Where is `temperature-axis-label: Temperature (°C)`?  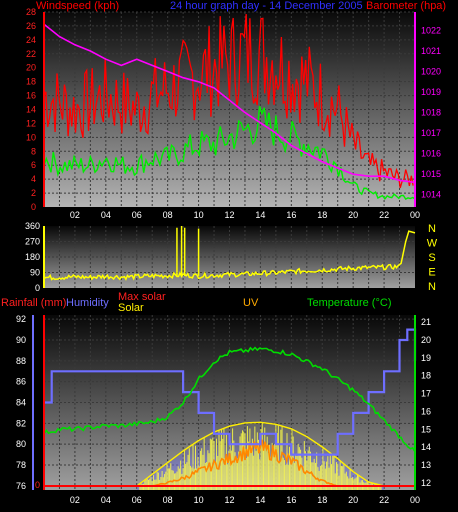
temperature-axis-label: Temperature (°C) is located at coordinates (349, 303).